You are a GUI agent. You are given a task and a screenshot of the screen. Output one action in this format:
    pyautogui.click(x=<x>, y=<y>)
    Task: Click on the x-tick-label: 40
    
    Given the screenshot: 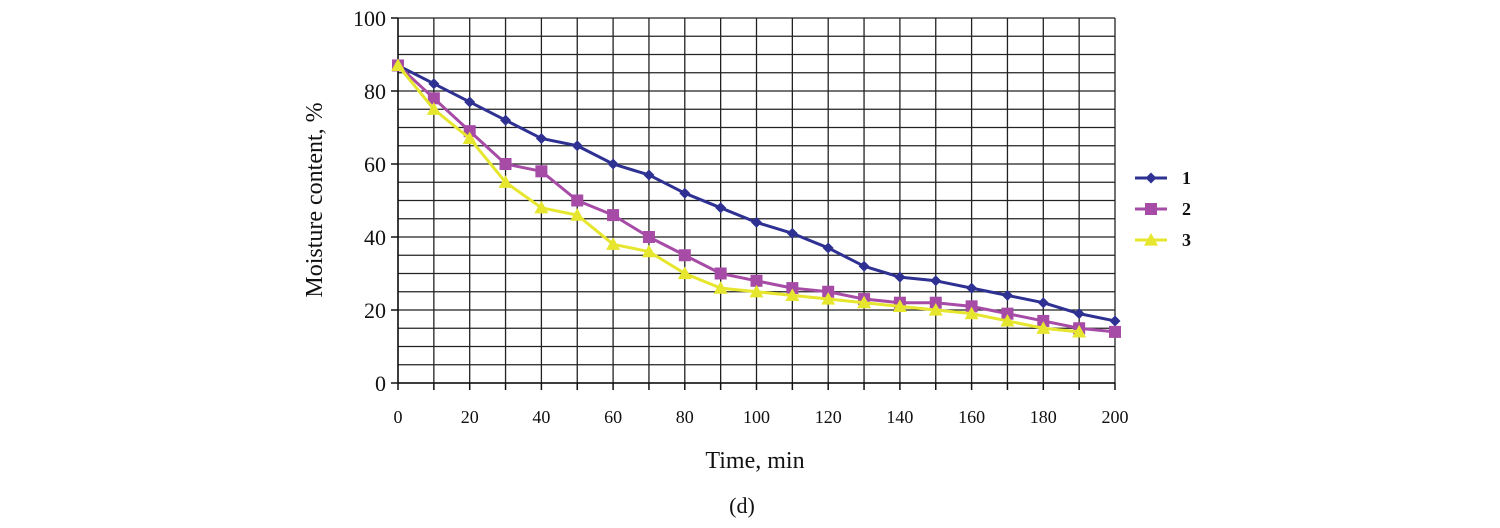 What is the action you would take?
    pyautogui.click(x=541, y=417)
    